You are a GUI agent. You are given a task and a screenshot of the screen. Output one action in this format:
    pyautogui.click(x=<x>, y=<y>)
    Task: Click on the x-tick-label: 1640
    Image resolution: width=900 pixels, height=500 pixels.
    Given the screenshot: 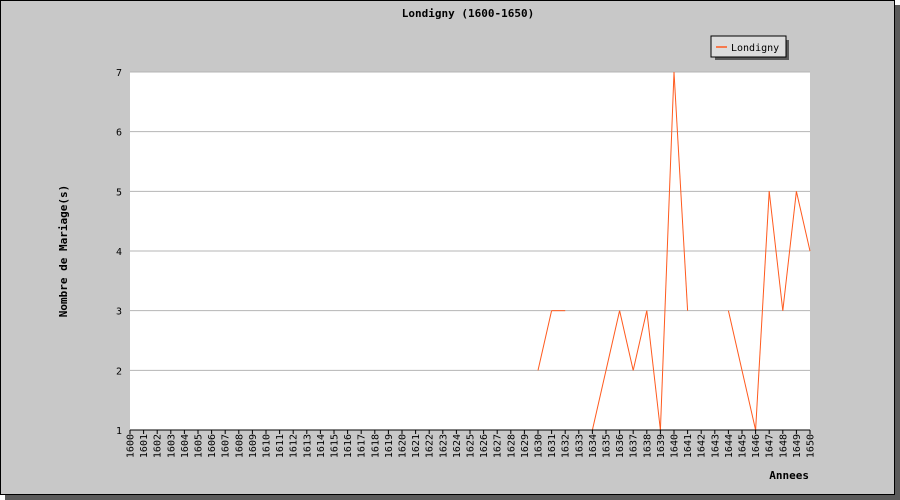 What is the action you would take?
    pyautogui.click(x=675, y=446)
    